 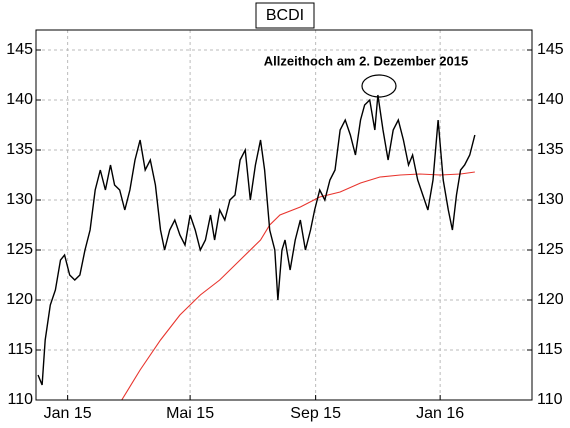 What do you see at coordinates (550, 299) in the screenshot?
I see `y-tick-label-right: 120` at bounding box center [550, 299].